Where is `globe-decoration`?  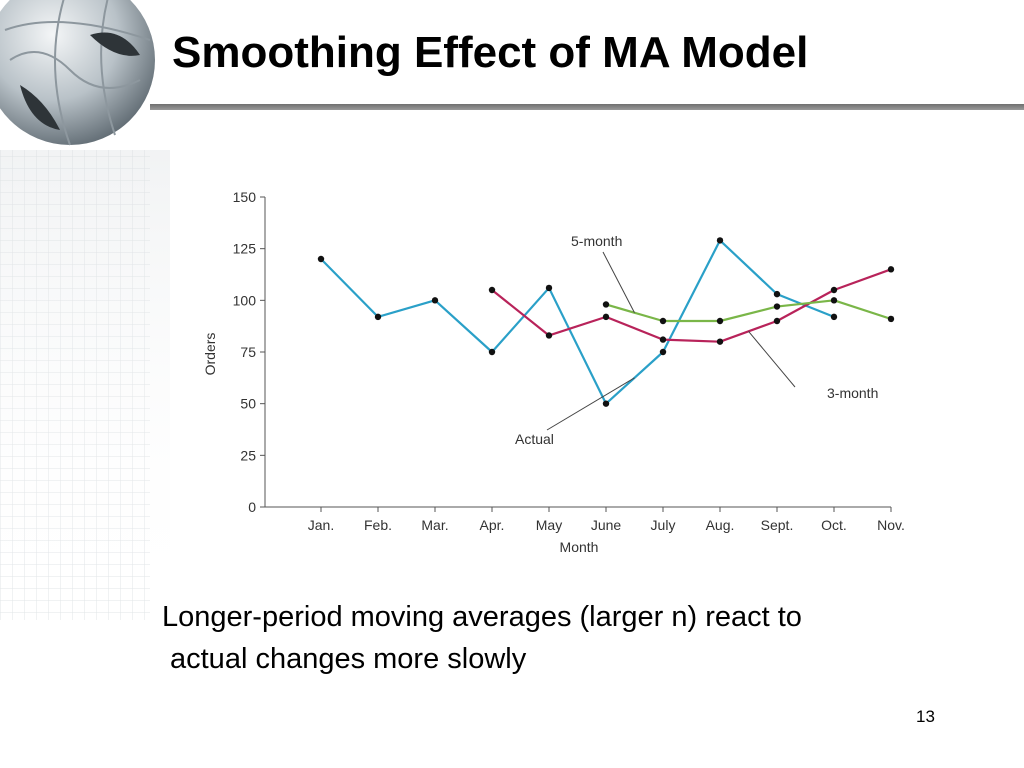
globe-decoration is located at coordinates (85, 310).